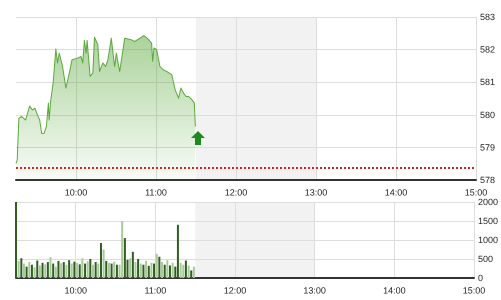 This screenshot has width=501, height=300. Describe the element at coordinates (488, 221) in the screenshot. I see `y-tick-label: 1500` at that location.